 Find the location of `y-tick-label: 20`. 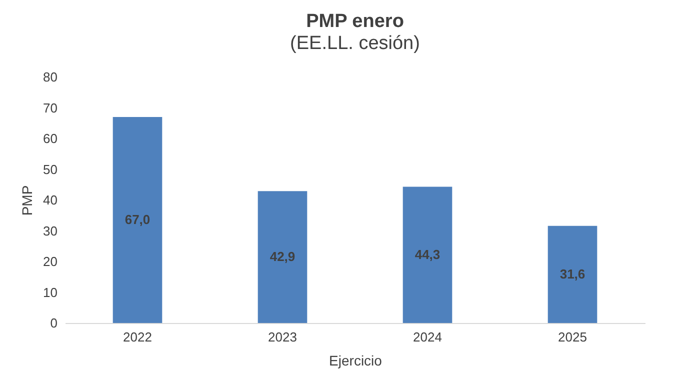

y-tick-label: 20 is located at coordinates (50, 261).